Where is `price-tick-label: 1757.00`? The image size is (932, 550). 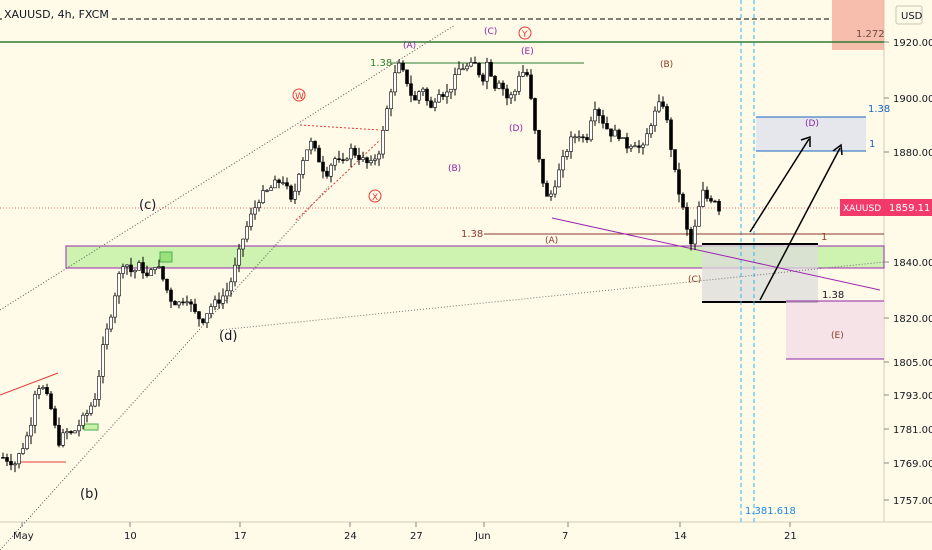 price-tick-label: 1757.00 is located at coordinates (912, 501).